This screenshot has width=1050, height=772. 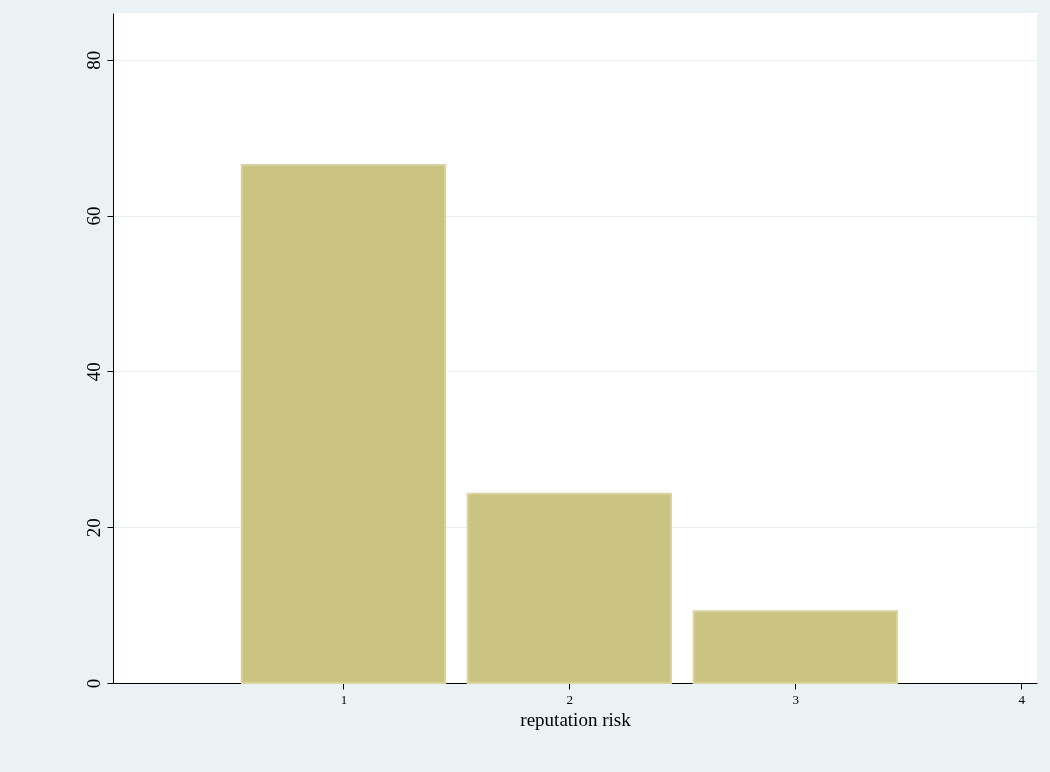 What do you see at coordinates (93, 683) in the screenshot?
I see `y-tick-label: 0` at bounding box center [93, 683].